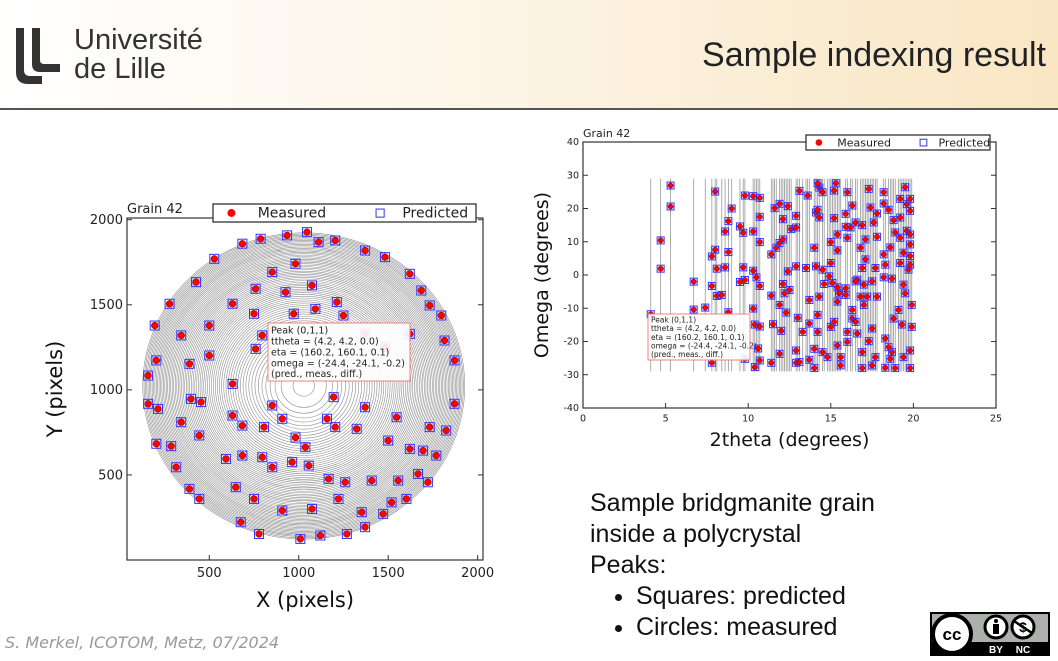 This screenshot has width=1058, height=661. What do you see at coordinates (673, 320) in the screenshot?
I see `annotation-line: Peak (0,1,1)` at bounding box center [673, 320].